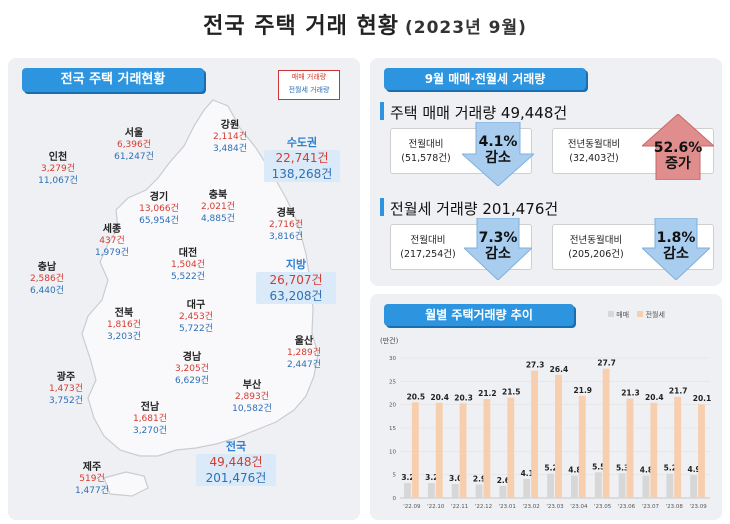 The width and height of the screenshot is (730, 524). I want to click on jeju-island, so click(126, 484).